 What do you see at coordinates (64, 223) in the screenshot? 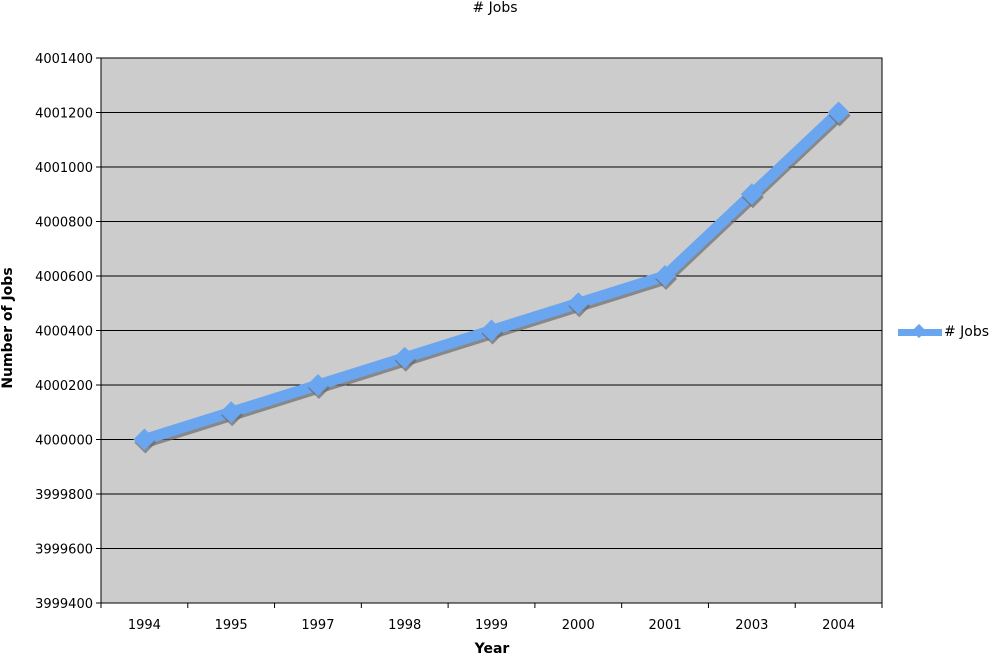
I see `y-tick-label: 4000800` at bounding box center [64, 223].